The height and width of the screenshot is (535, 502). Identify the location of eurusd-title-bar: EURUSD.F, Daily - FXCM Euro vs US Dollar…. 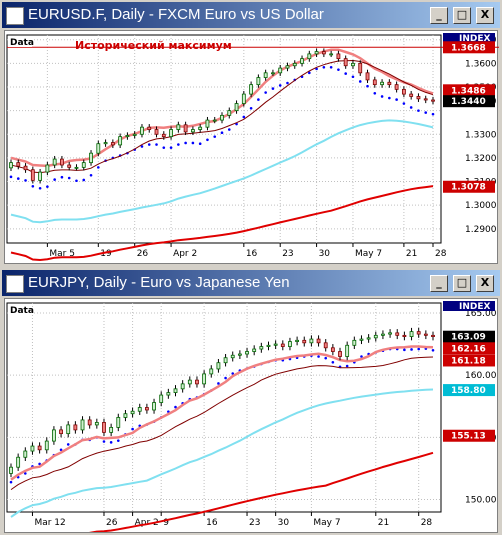
(251, 15).